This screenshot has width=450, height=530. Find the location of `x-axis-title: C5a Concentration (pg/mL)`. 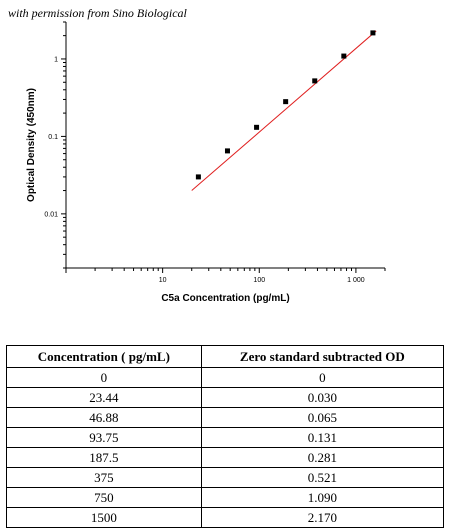

x-axis-title: C5a Concentration (pg/mL) is located at coordinates (225, 298).